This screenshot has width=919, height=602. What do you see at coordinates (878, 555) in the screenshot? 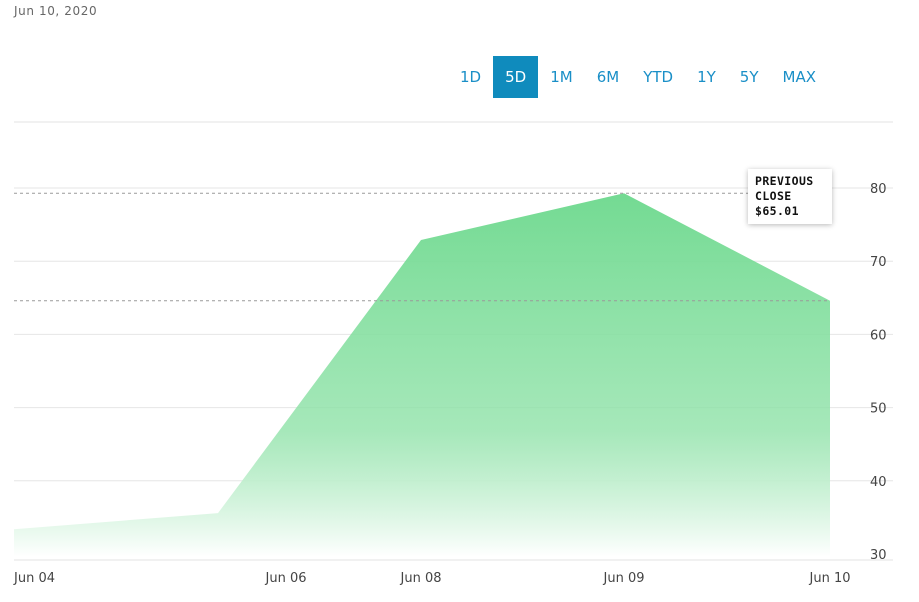
I see `y-tick-label-30: 30` at bounding box center [878, 555].